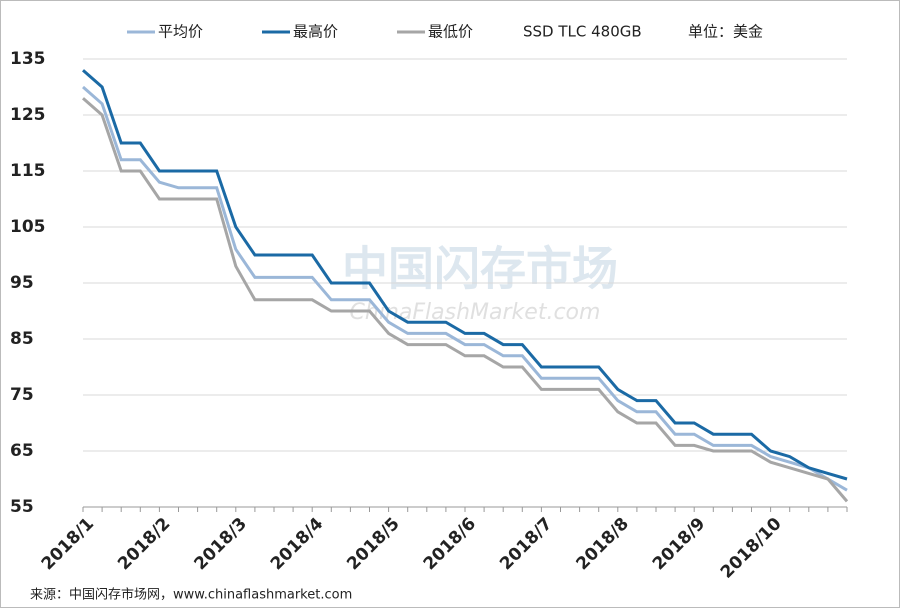 The image size is (900, 608). What do you see at coordinates (28, 59) in the screenshot?
I see `y-tick-label: 135` at bounding box center [28, 59].